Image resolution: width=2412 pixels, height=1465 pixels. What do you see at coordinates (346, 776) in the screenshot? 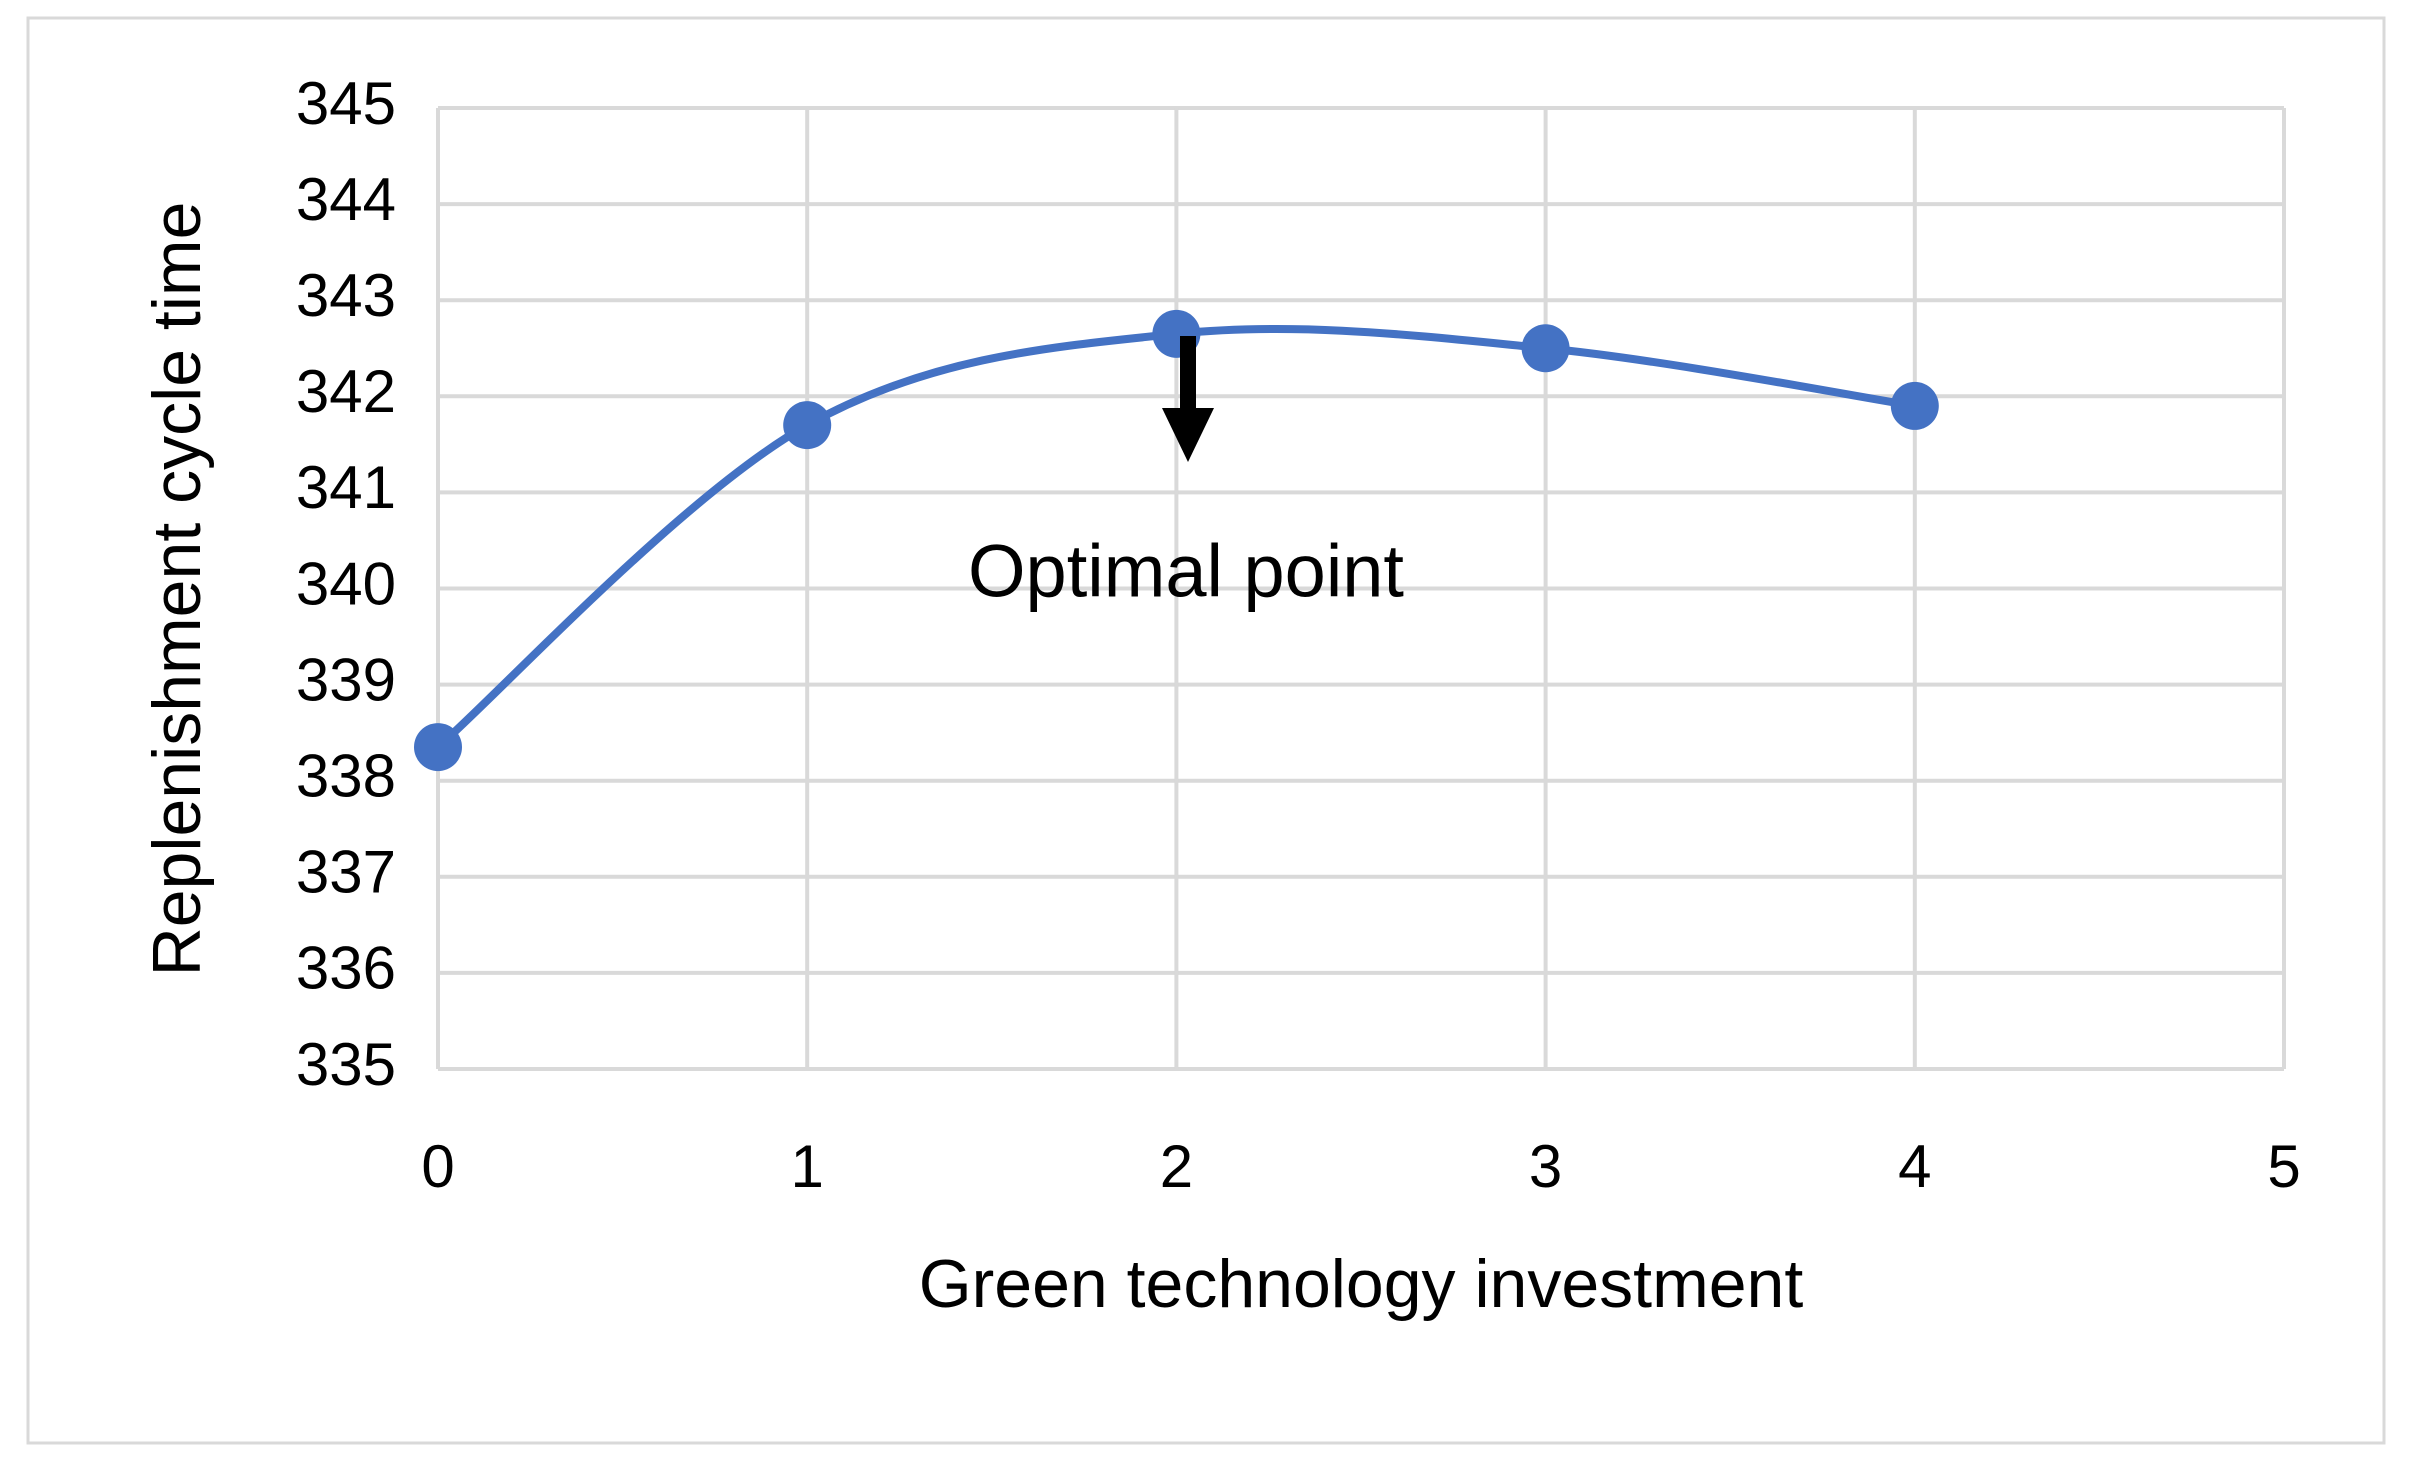
I see `y-tick-label: 338` at bounding box center [346, 776].